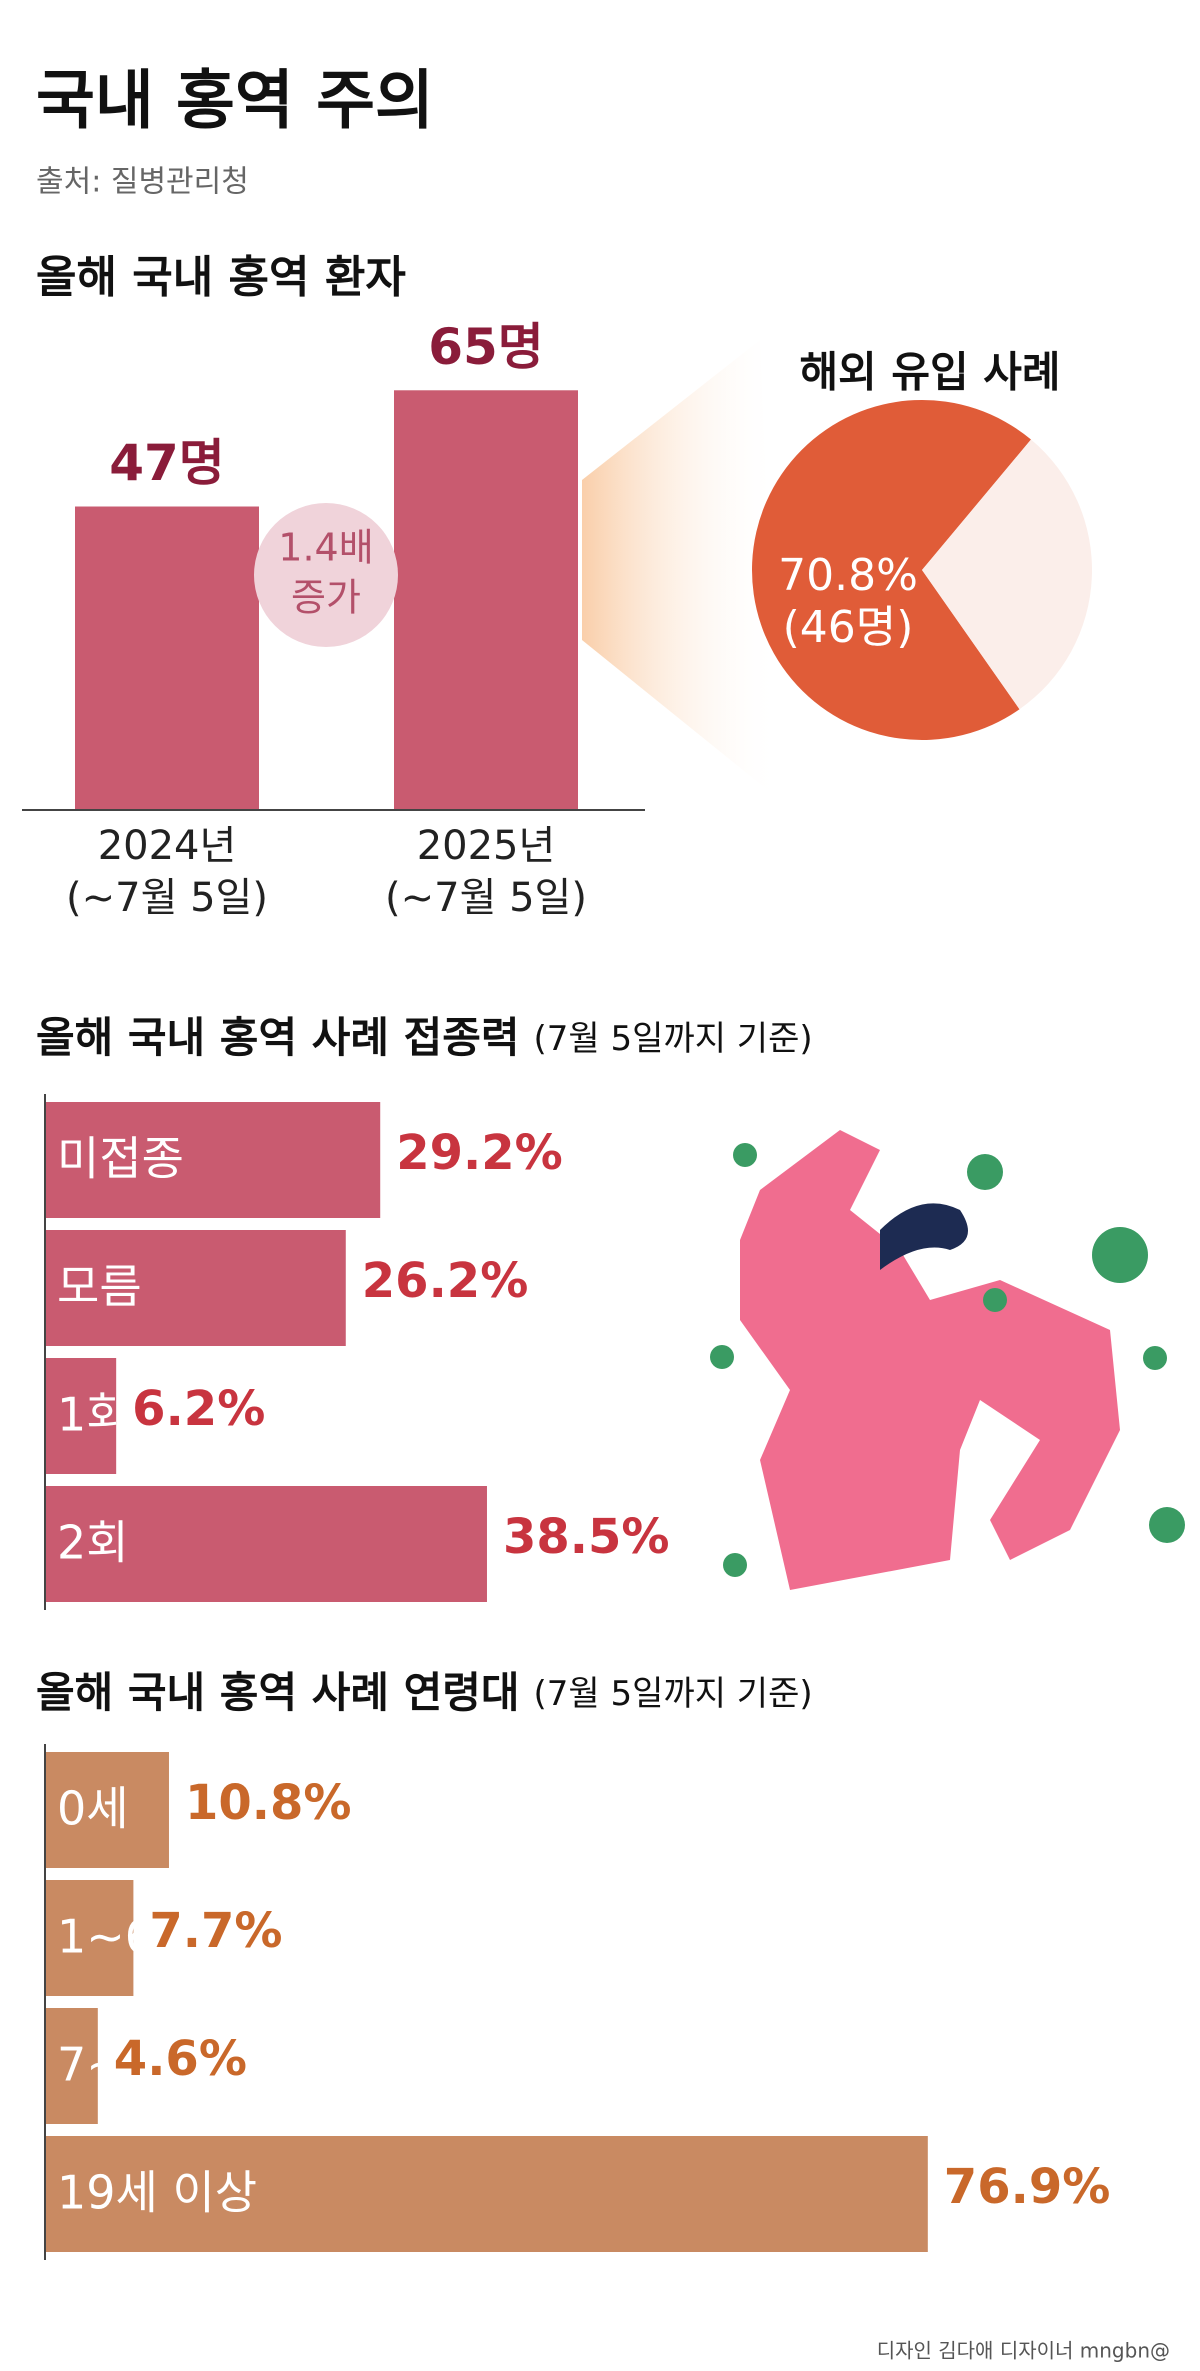  I want to click on value-label: 65명, so click(486, 347).